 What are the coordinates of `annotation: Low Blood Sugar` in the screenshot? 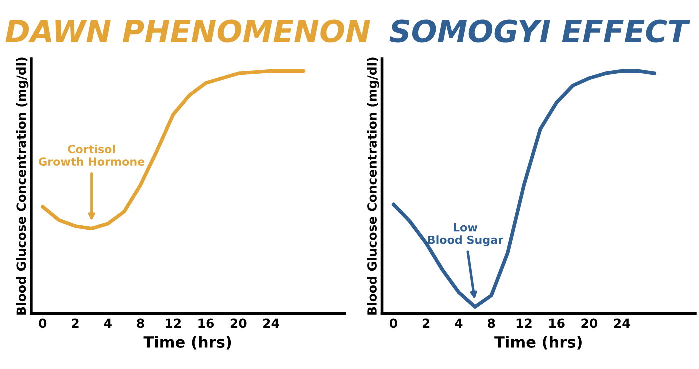 It's located at (466, 235).